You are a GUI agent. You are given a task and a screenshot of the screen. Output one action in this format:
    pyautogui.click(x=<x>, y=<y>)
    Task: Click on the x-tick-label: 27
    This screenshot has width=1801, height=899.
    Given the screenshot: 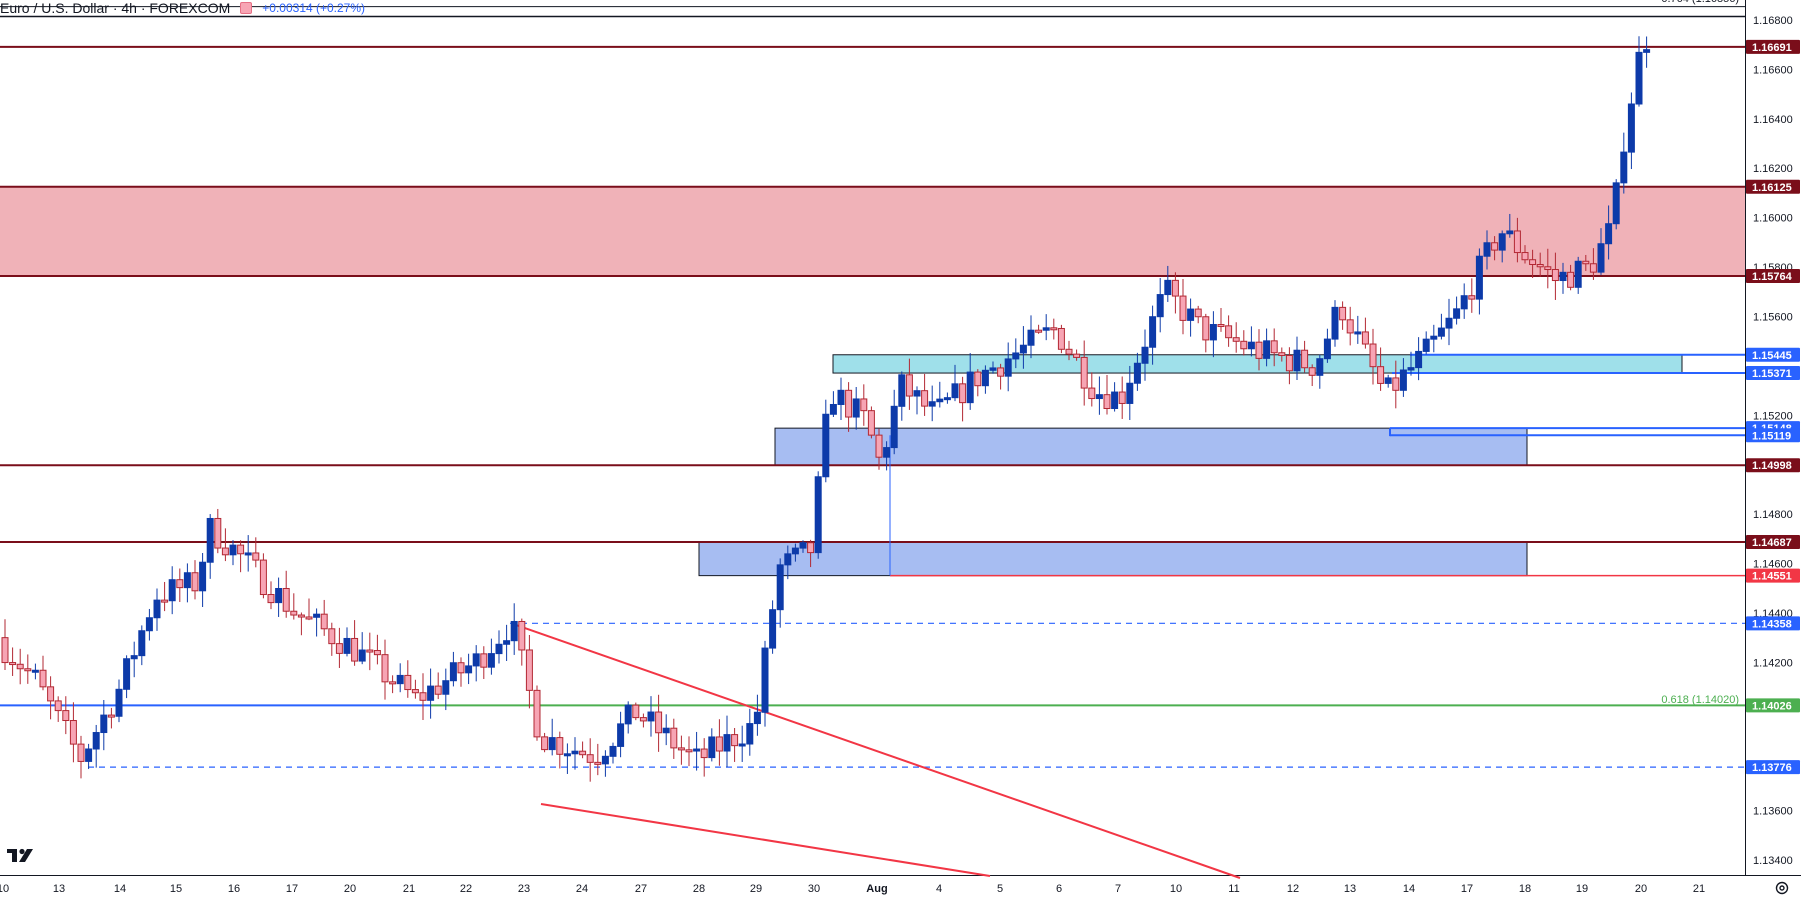 What is the action you would take?
    pyautogui.click(x=641, y=889)
    